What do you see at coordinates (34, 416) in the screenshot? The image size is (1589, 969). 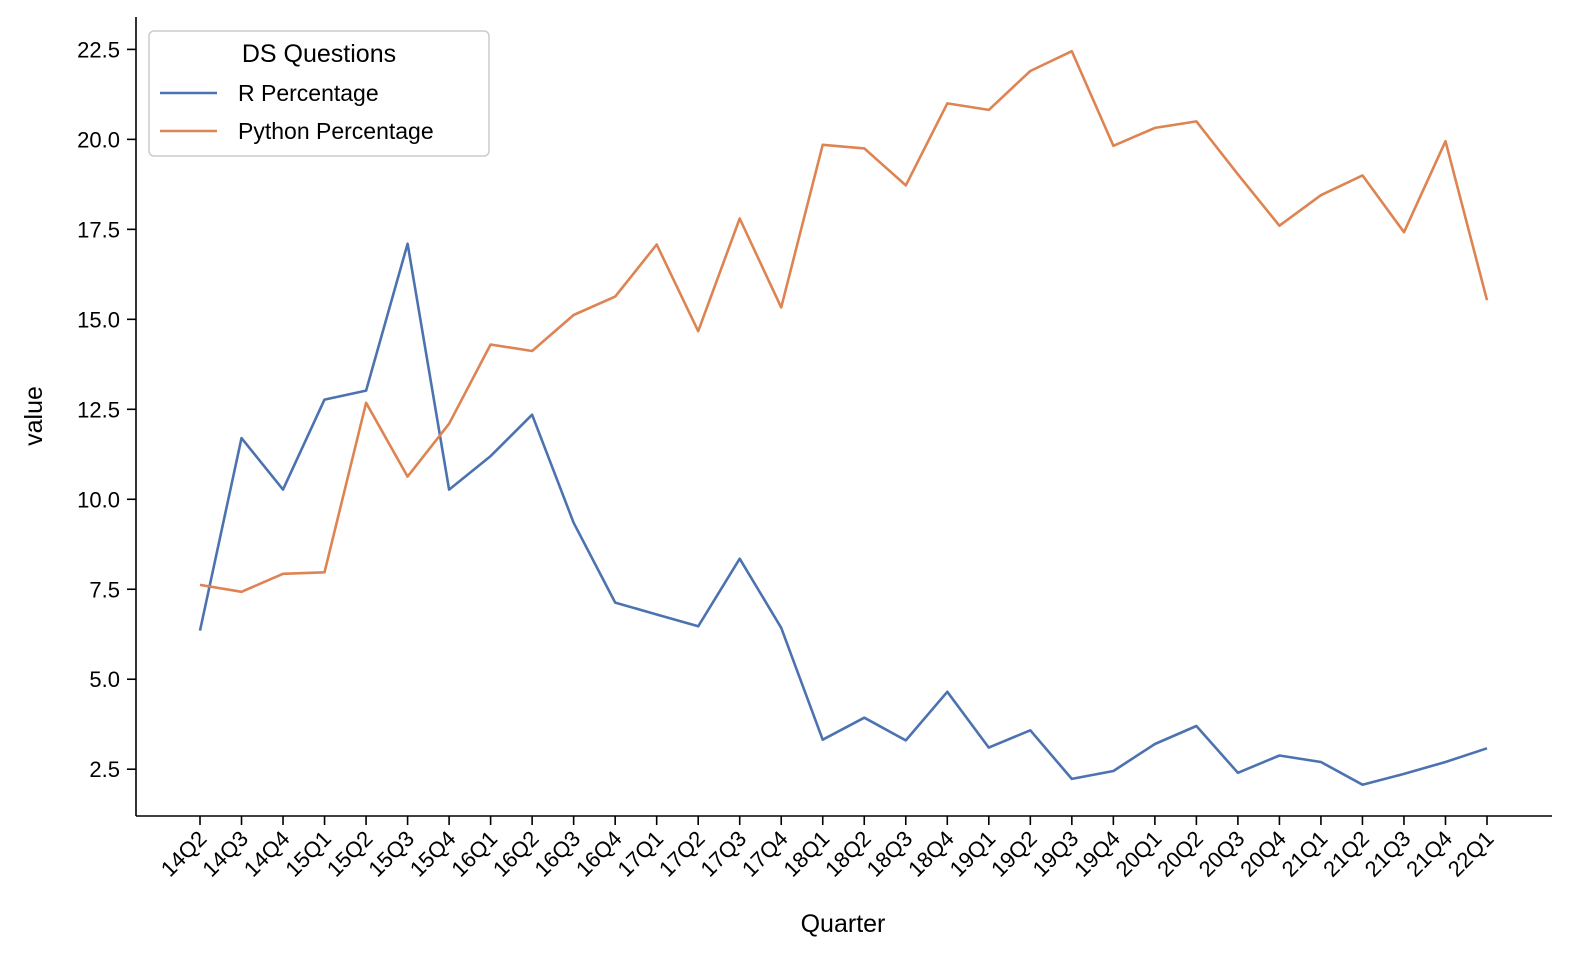 I see `y-axis-label: value` at bounding box center [34, 416].